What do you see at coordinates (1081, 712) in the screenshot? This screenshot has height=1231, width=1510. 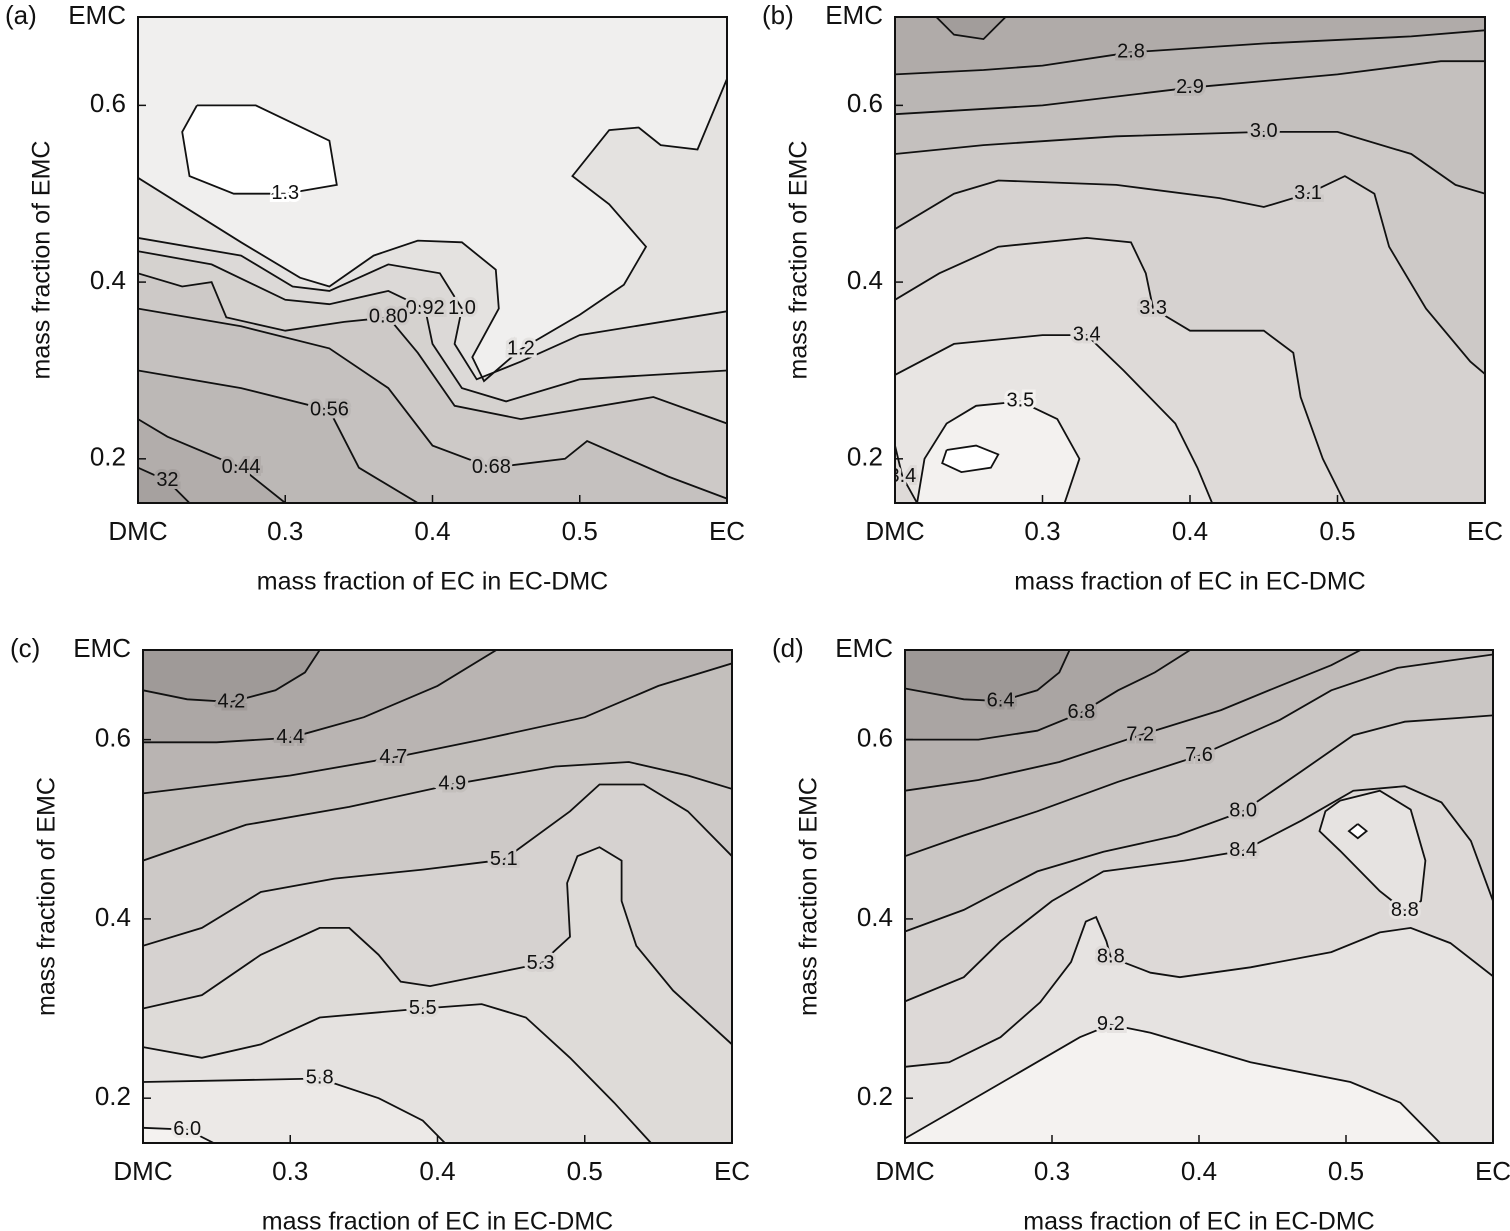 I see `contour-label: 6.8` at bounding box center [1081, 712].